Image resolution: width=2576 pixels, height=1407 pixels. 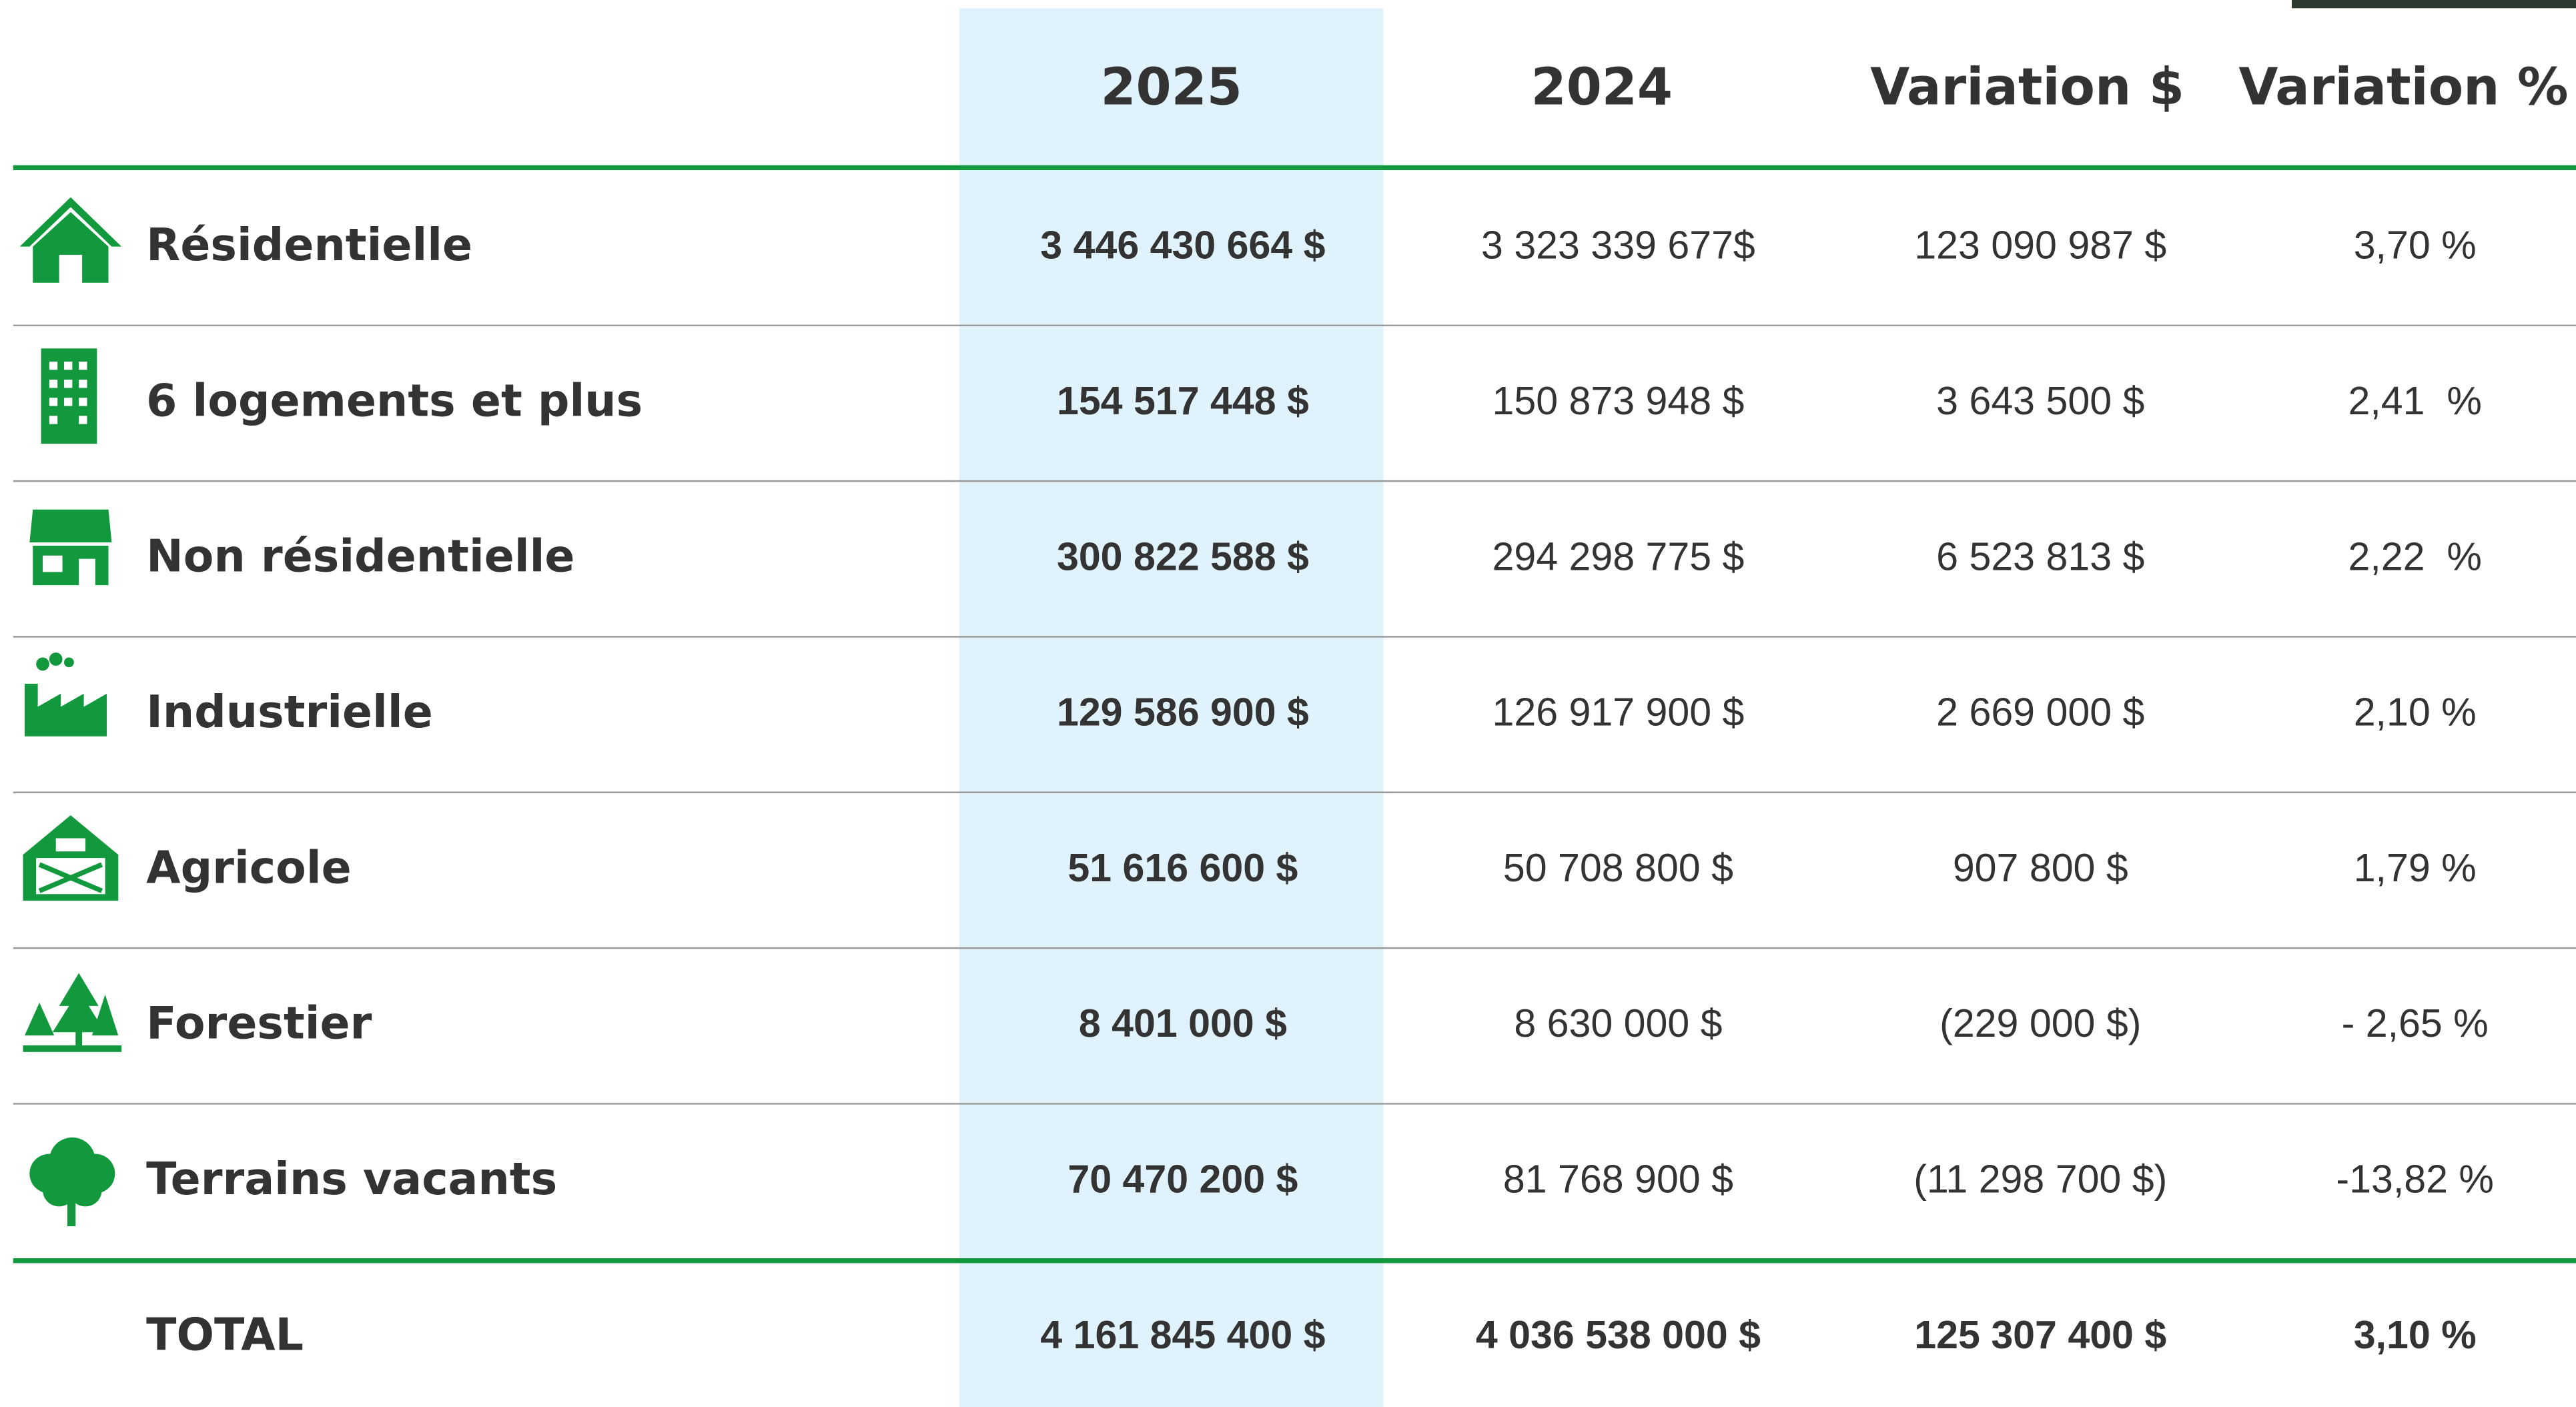 What do you see at coordinates (70, 547) in the screenshot?
I see `icon-store` at bounding box center [70, 547].